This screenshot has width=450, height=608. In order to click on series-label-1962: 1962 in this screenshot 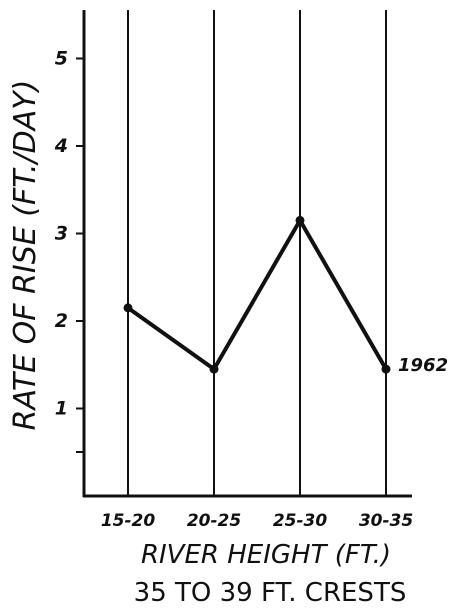, I will do `click(423, 365)`.